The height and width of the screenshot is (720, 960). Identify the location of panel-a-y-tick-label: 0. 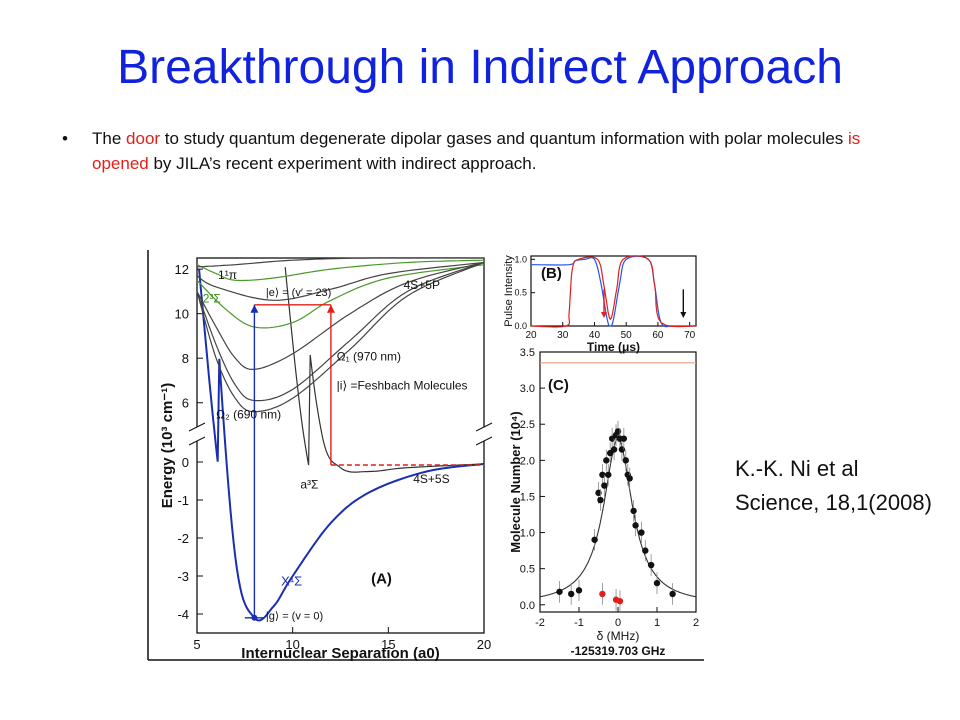
(185, 462).